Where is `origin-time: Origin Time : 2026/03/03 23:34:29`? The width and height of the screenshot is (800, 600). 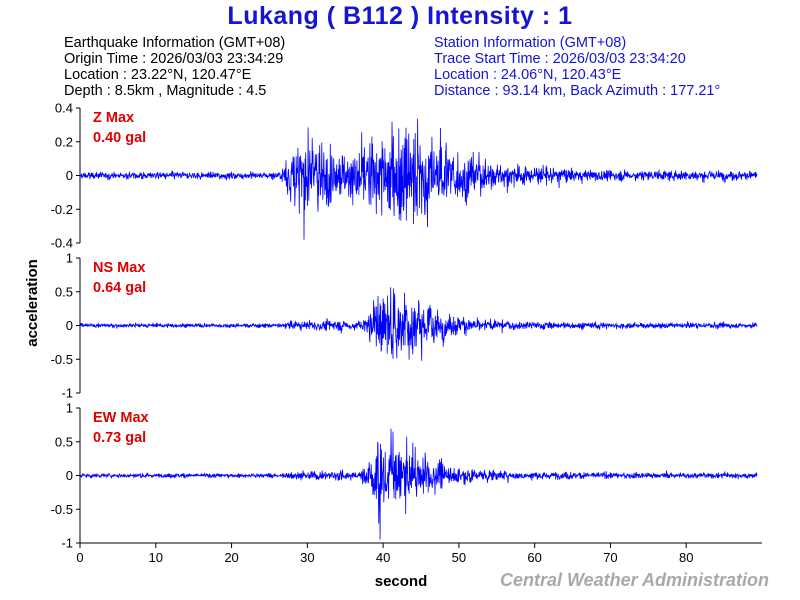
origin-time: Origin Time : 2026/03/03 23:34:29 is located at coordinates (174, 59).